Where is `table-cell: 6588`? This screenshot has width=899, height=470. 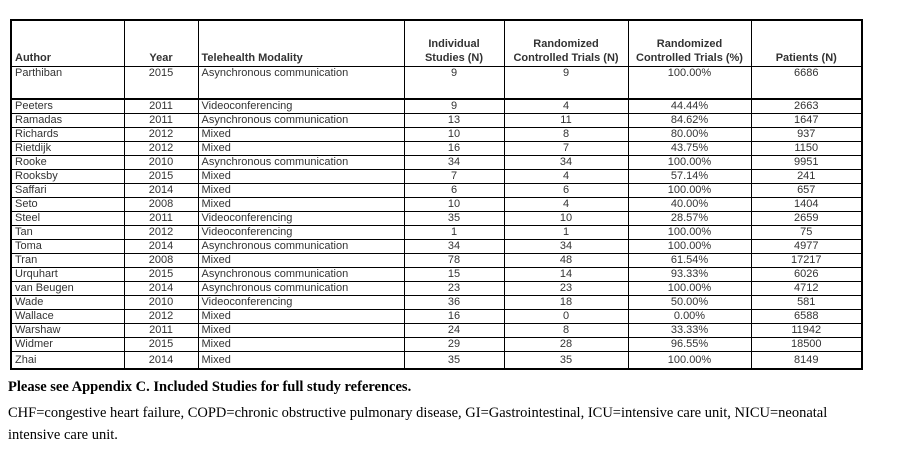 table-cell: 6588 is located at coordinates (806, 316).